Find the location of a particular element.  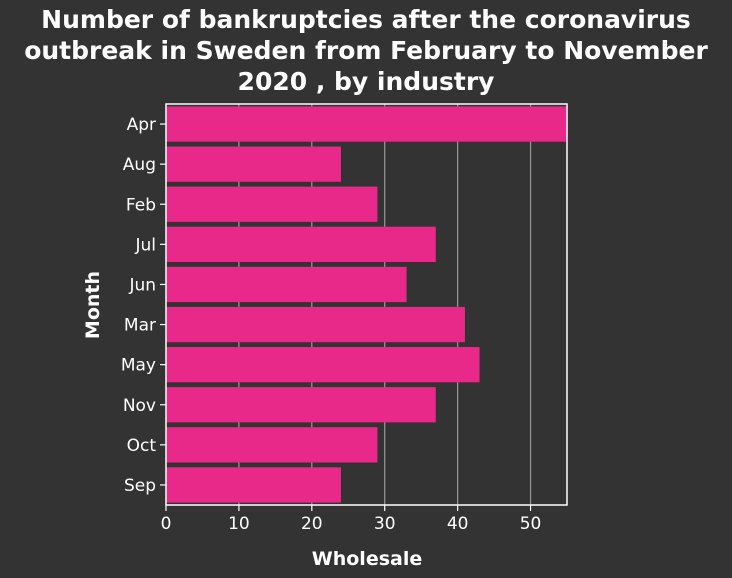

bar-nov is located at coordinates (301, 405).